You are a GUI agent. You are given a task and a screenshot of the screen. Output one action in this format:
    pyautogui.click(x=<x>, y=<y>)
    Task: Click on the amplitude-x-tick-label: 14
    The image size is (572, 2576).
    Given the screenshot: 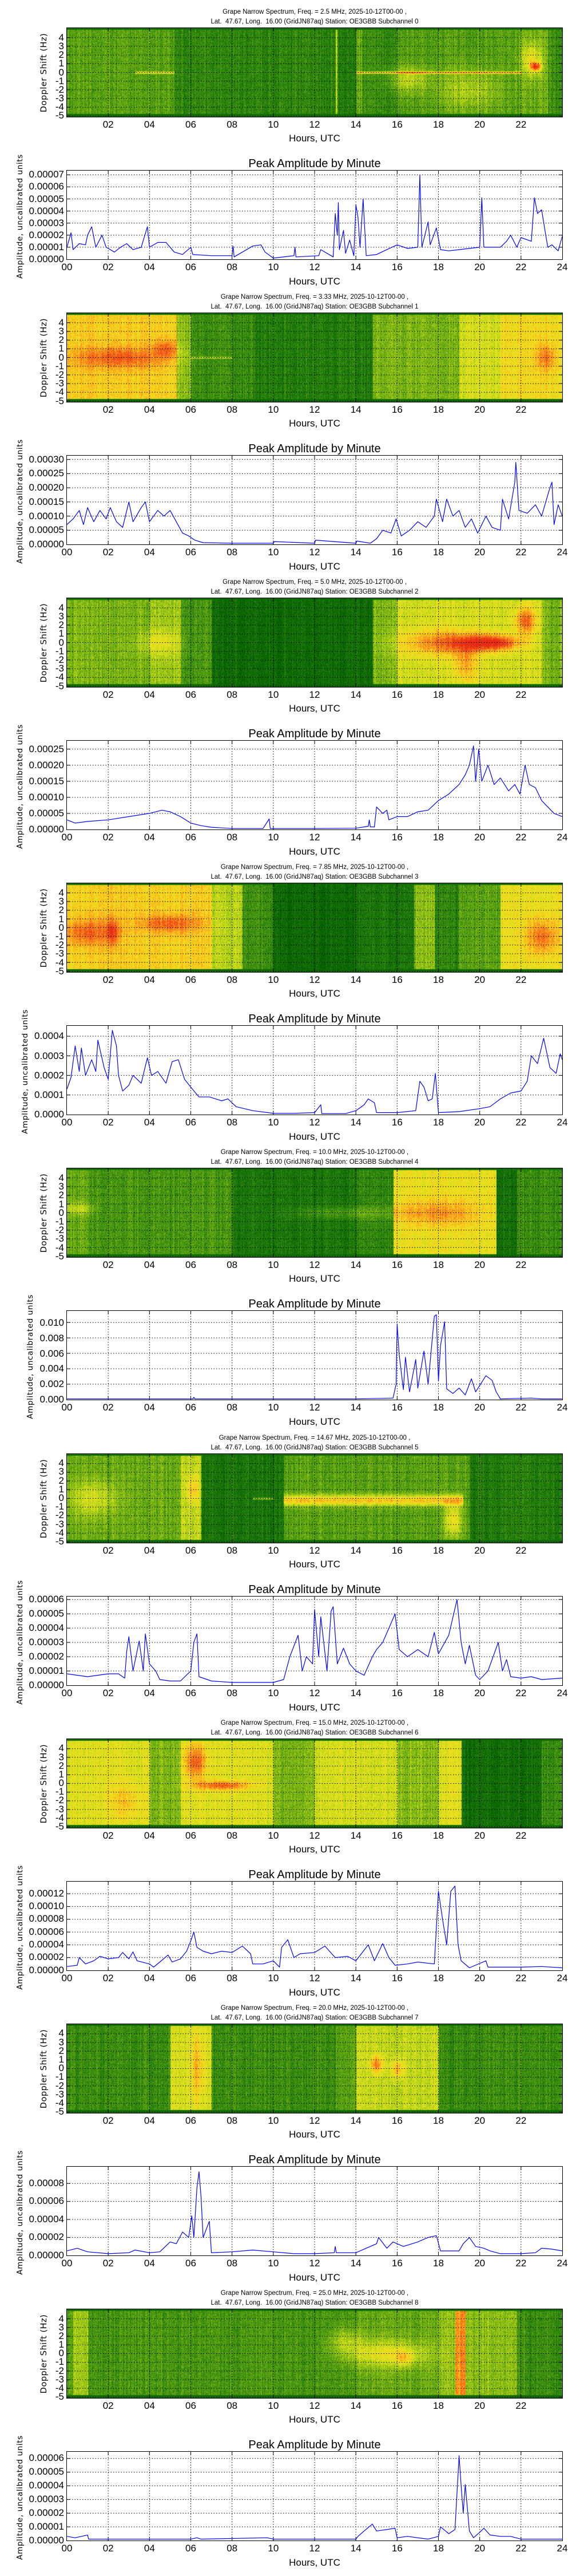 What is the action you would take?
    pyautogui.click(x=356, y=552)
    